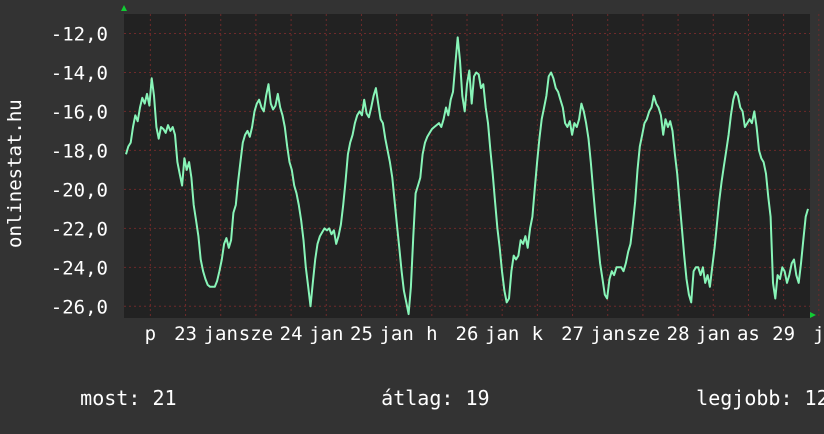 This screenshot has width=824, height=434. Describe the element at coordinates (361, 334) in the screenshot. I see `x-tick-label: 25` at that location.